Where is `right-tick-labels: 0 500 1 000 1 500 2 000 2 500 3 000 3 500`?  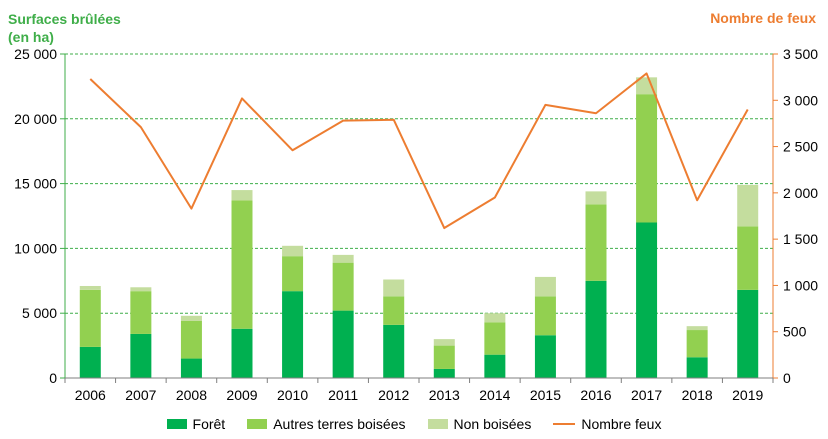
right-tick-labels: 0 500 1 000 1 500 2 000 2 500 3 000 3 500 is located at coordinates (800, 216).